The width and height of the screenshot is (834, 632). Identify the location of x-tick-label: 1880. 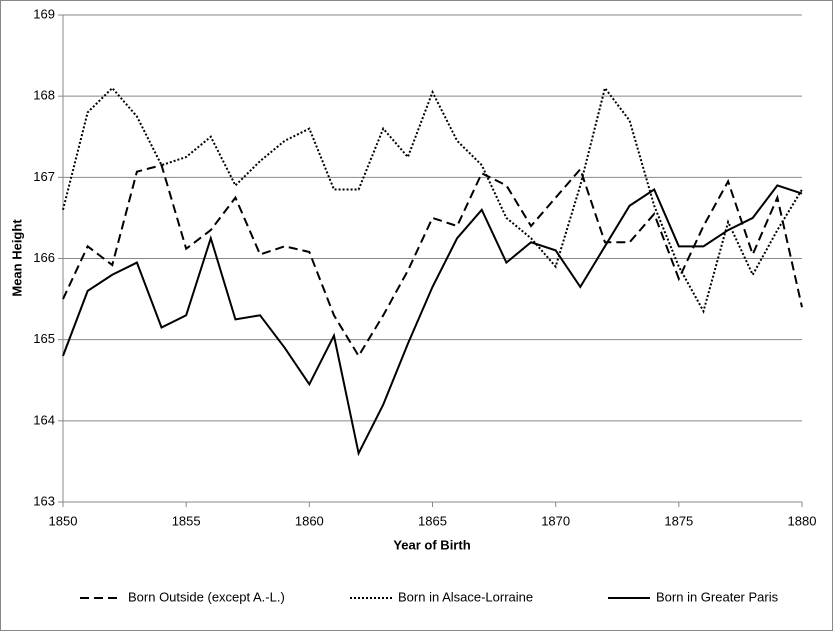
(802, 520).